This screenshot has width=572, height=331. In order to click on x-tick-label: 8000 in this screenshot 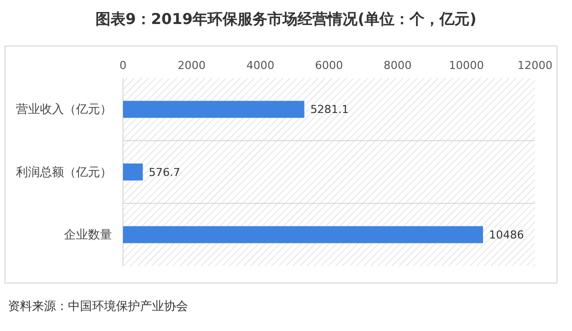, I will do `click(398, 65)`.